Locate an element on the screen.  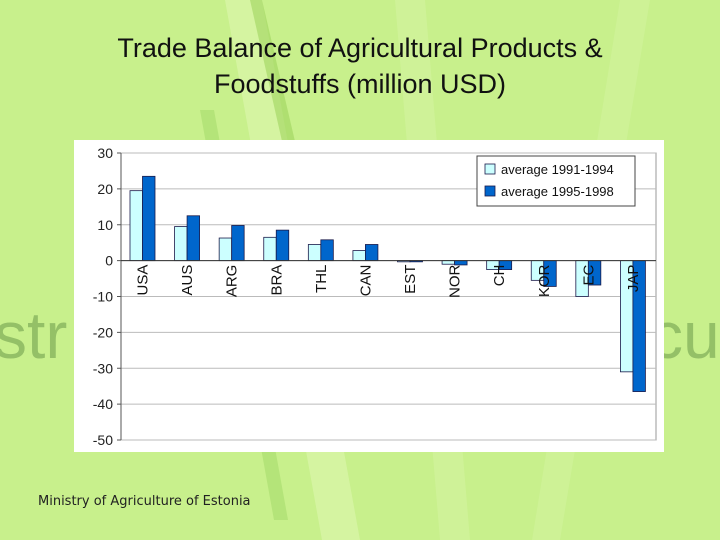
y-tick-label: -10 is located at coordinates (103, 297).